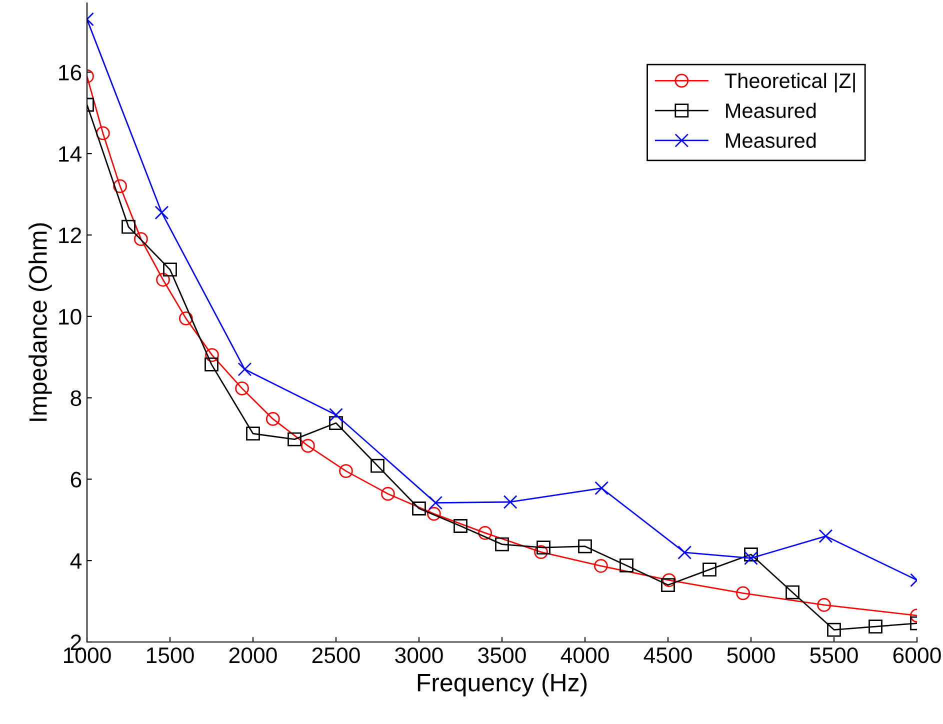  What do you see at coordinates (789, 82) in the screenshot?
I see `legend-label: Theoretical |Z|` at bounding box center [789, 82].